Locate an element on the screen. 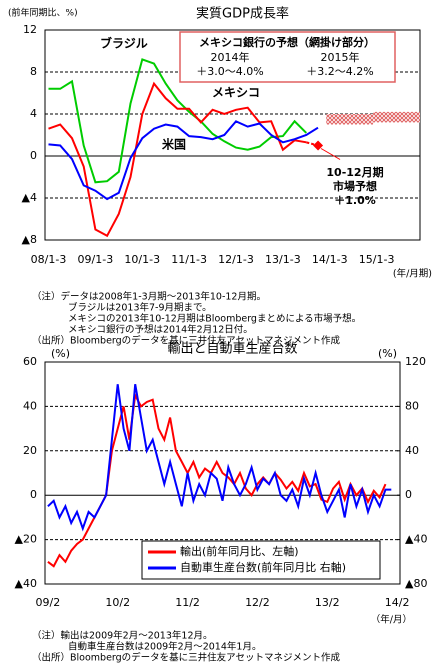  x-tick-label: 08/1-3 is located at coordinates (49, 259).